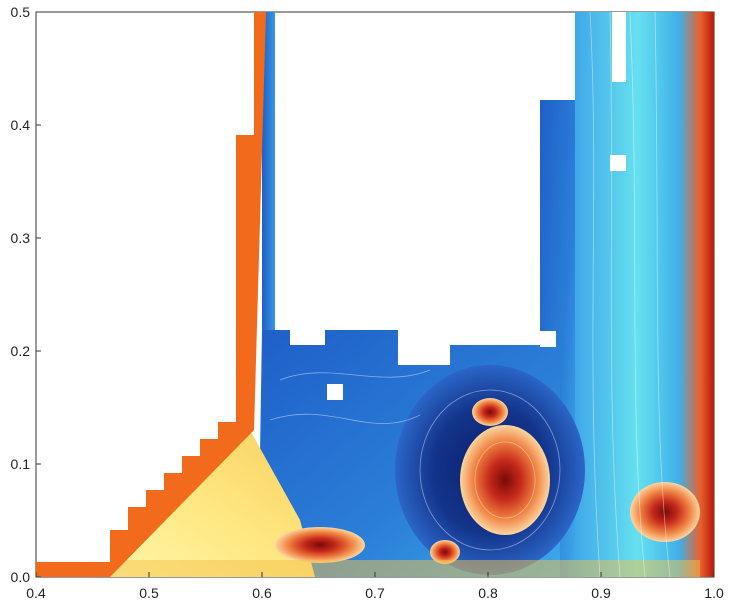 This screenshot has width=730, height=604. Describe the element at coordinates (505, 480) in the screenshot. I see `hot-core` at that location.